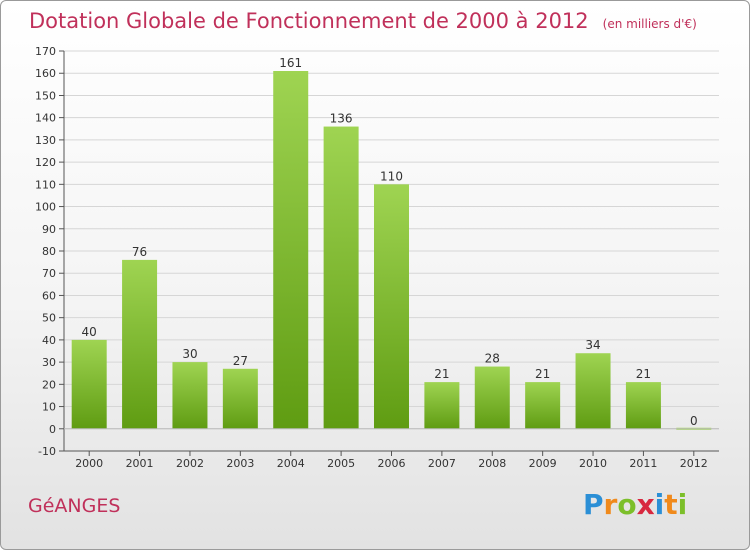 This screenshot has width=750, height=550. I want to click on y-tick-label: 160, so click(45, 73).